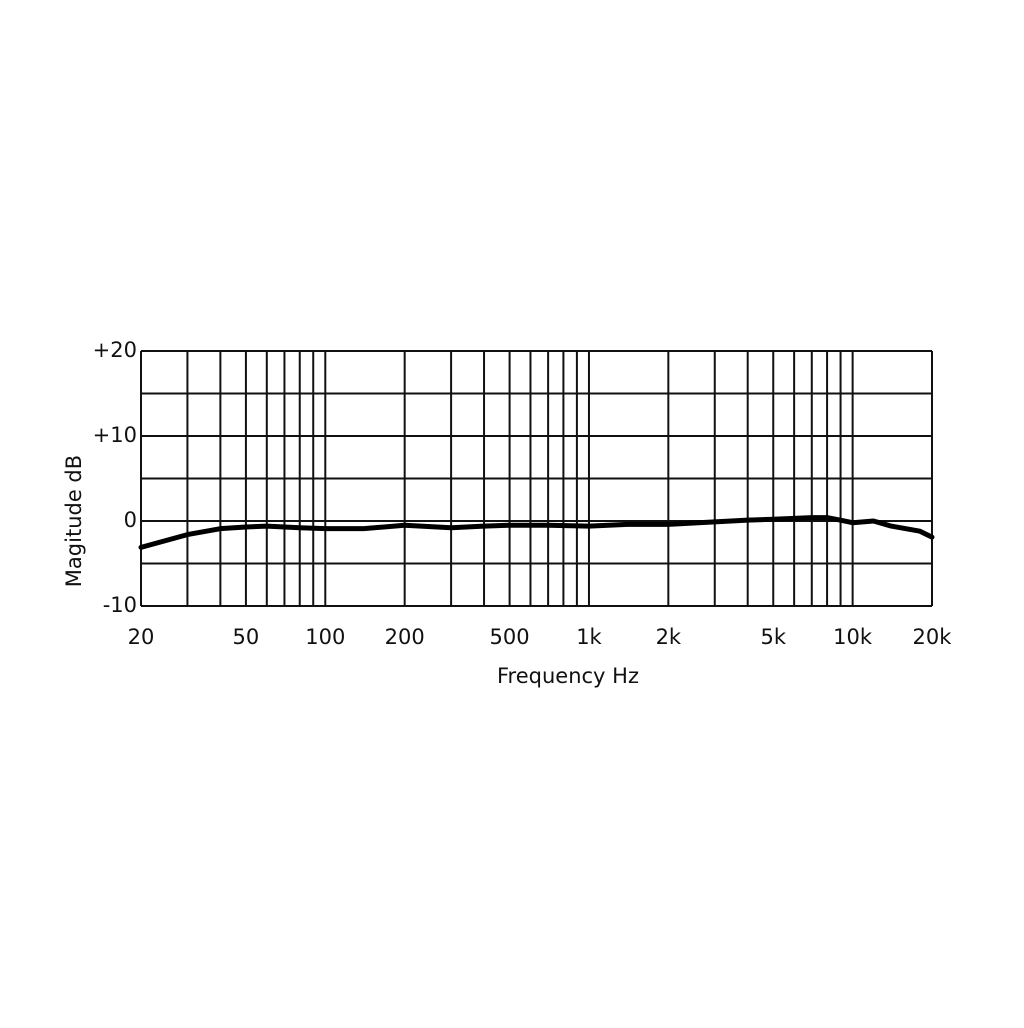 This screenshot has width=1024, height=1028. Describe the element at coordinates (853, 637) in the screenshot. I see `x-tick-label: 10k` at that location.